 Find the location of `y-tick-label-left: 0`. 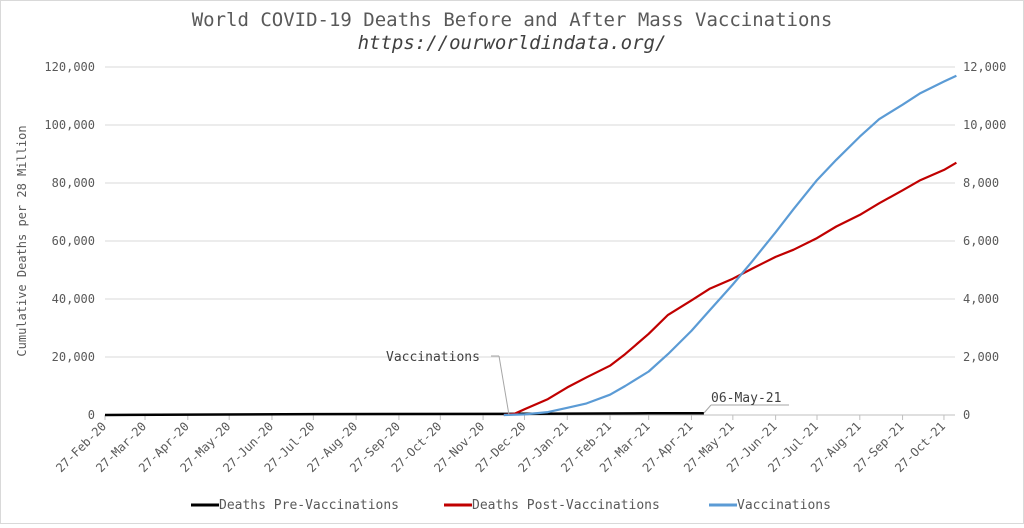

y-tick-label-left: 0 is located at coordinates (91, 415).